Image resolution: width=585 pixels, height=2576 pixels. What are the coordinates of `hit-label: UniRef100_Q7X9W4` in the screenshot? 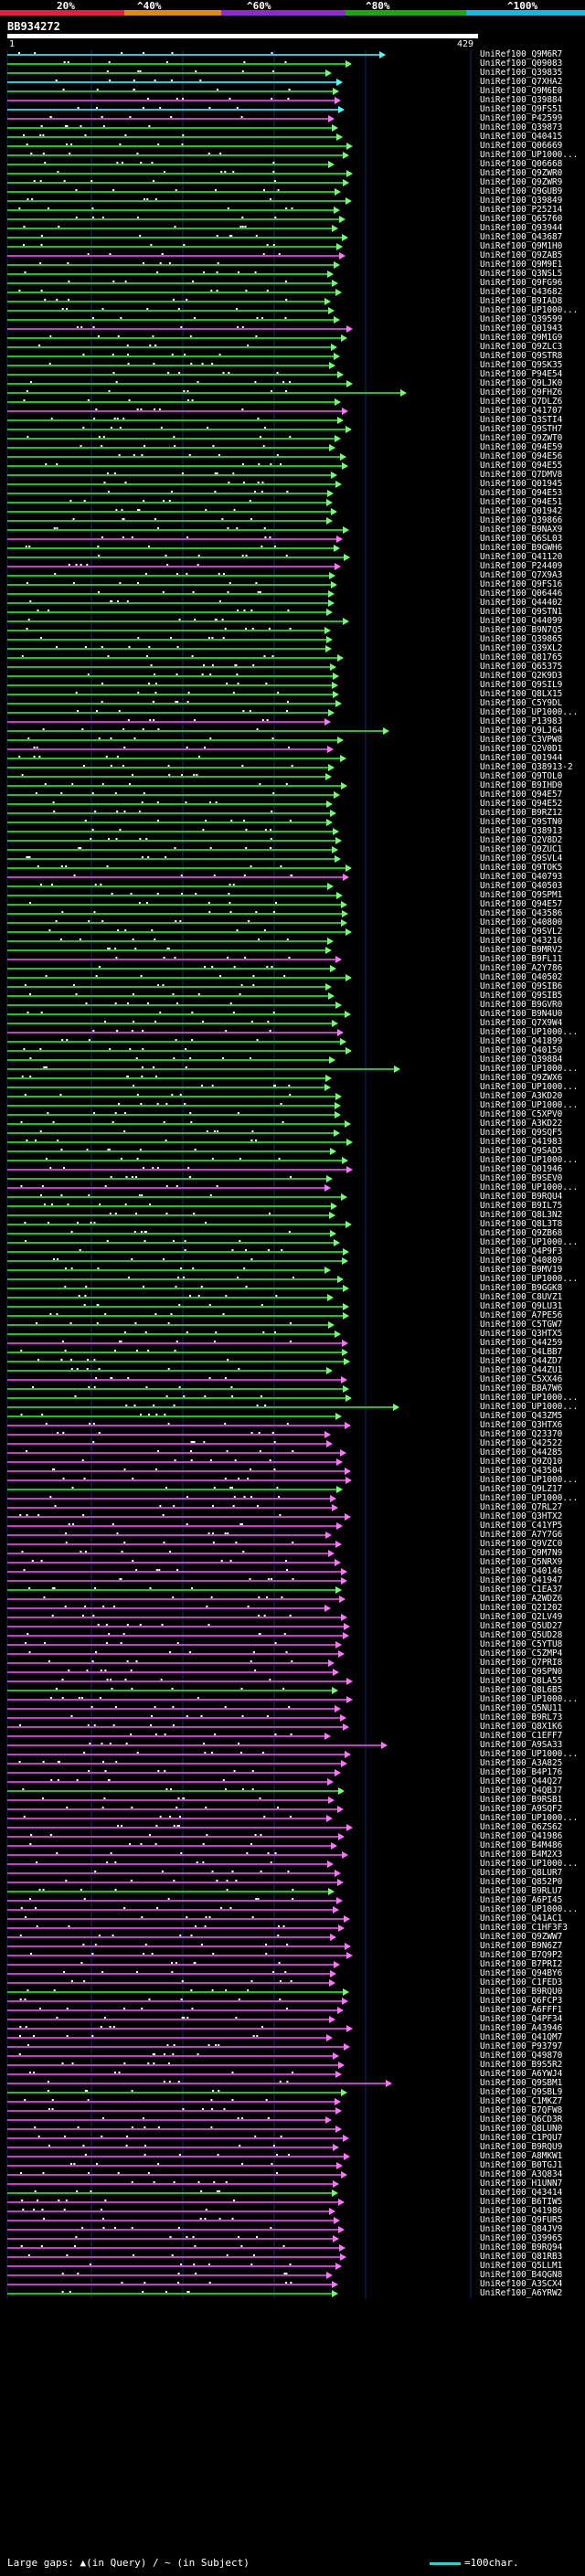 It's located at (521, 1023).